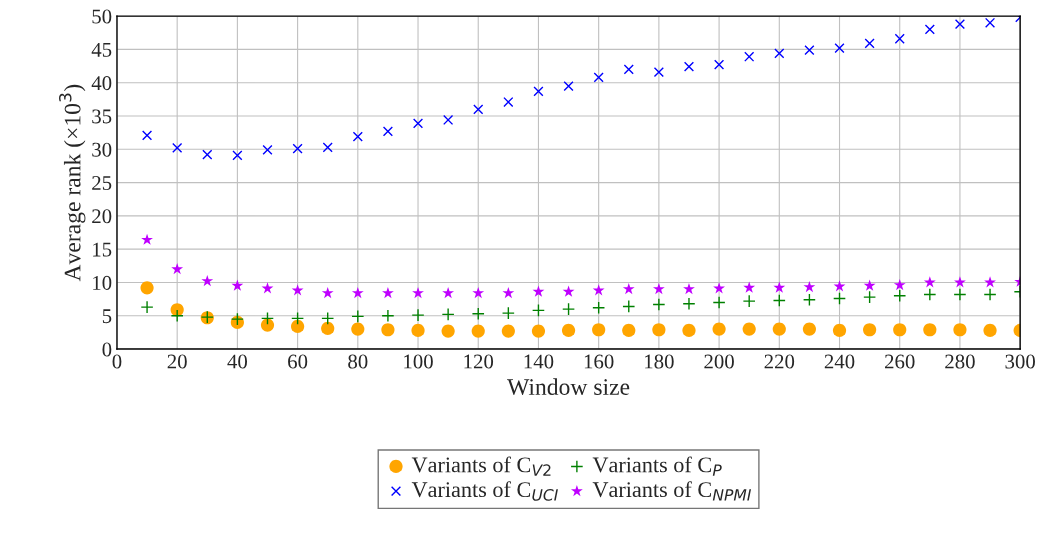 Image resolution: width=1049 pixels, height=537 pixels. What do you see at coordinates (1020, 361) in the screenshot?
I see `x-tick-label: 300` at bounding box center [1020, 361].